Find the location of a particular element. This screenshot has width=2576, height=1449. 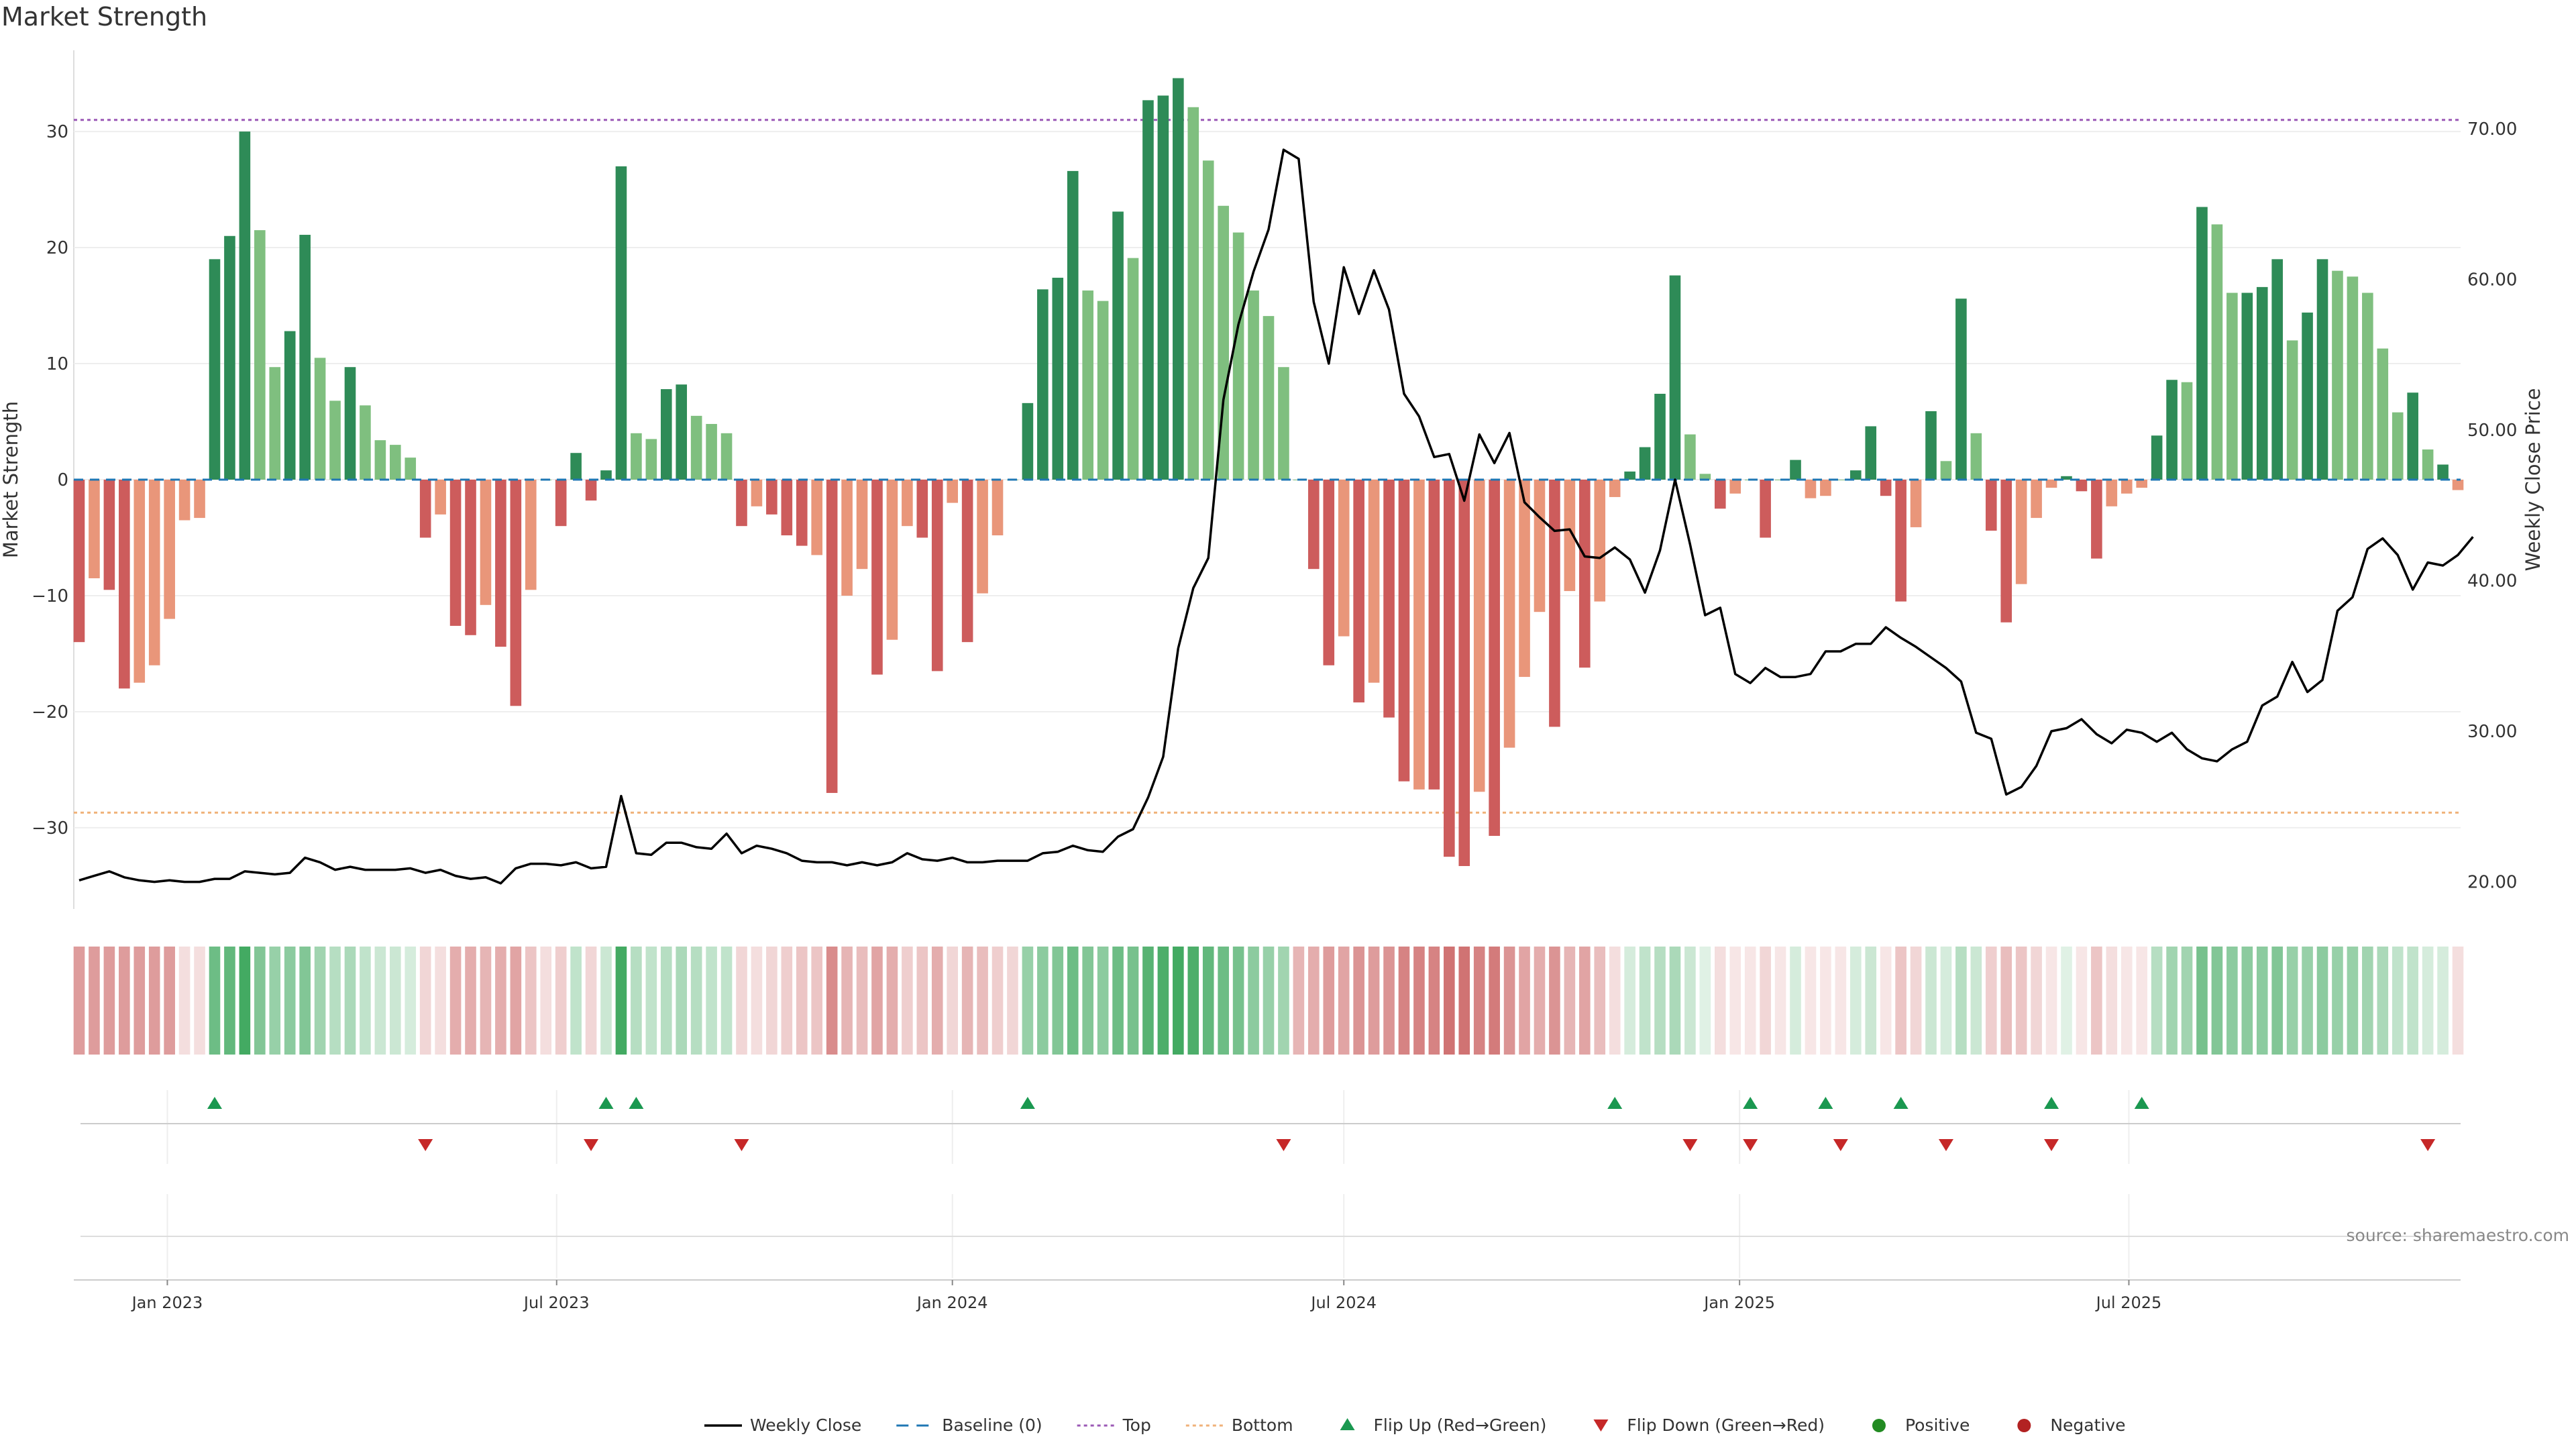

y-axis-label: Market Strength is located at coordinates (11, 479).